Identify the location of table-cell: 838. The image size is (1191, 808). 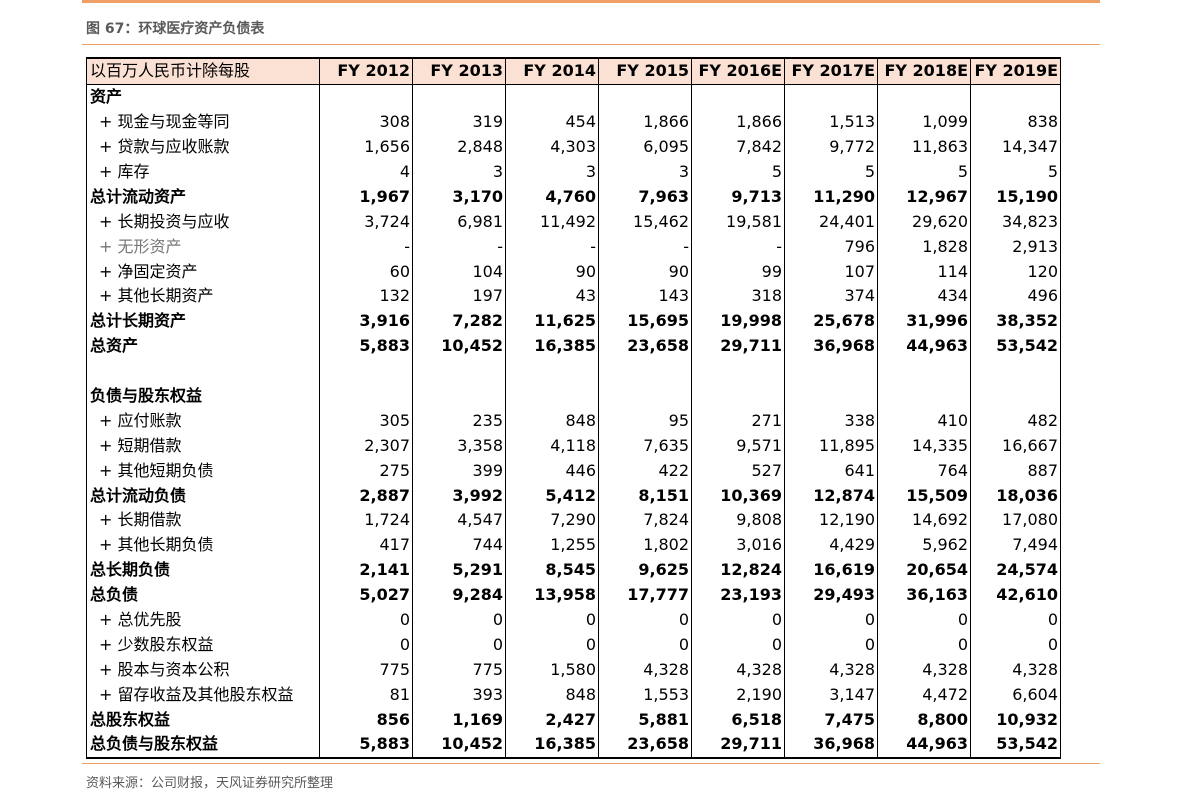
(1015, 122).